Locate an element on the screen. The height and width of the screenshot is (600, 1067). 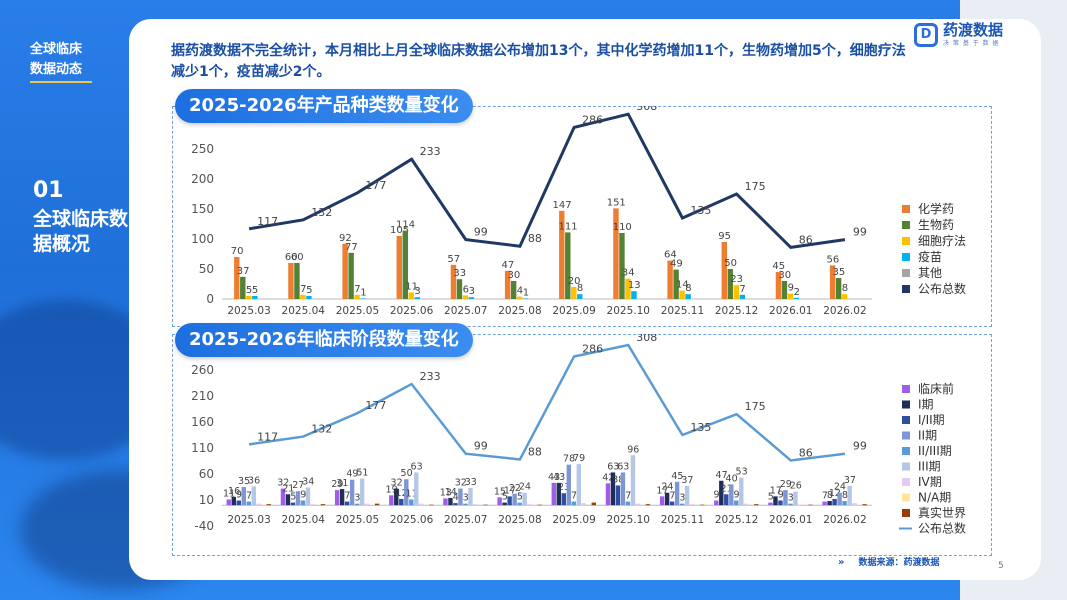
y-tick-label: 260 is located at coordinates (202, 370).